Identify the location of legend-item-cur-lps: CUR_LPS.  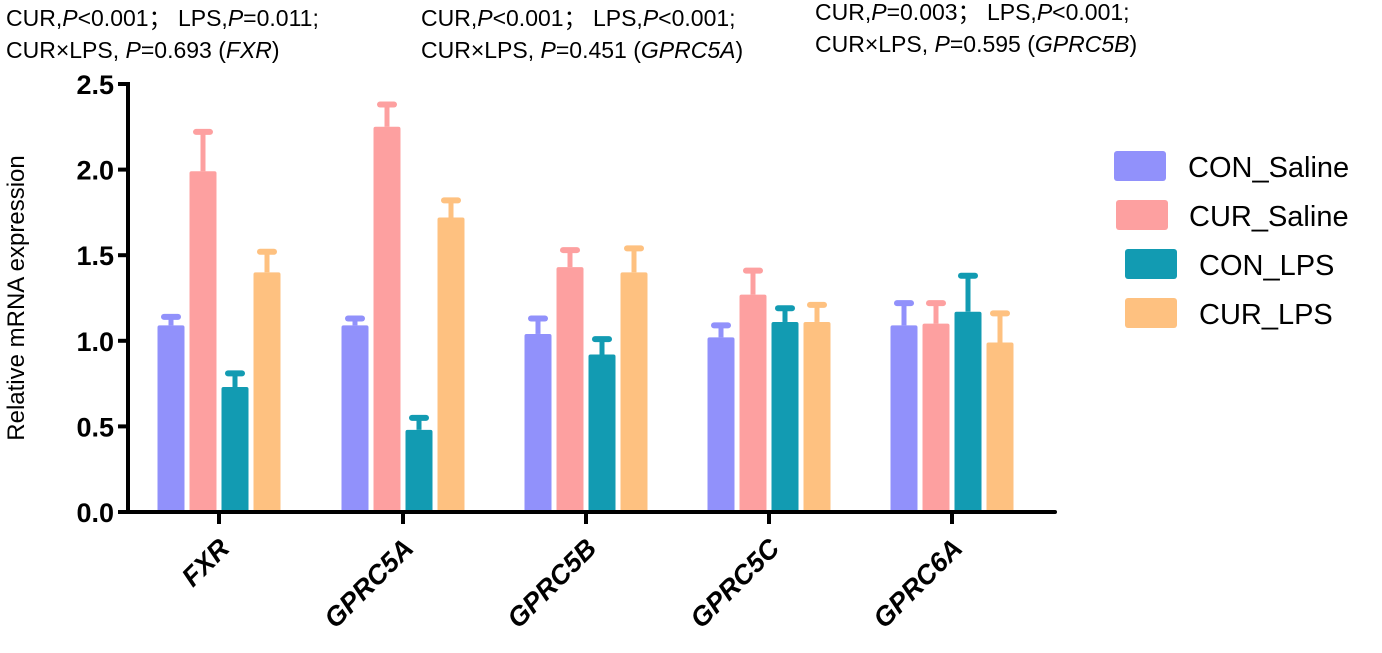
(1229, 314).